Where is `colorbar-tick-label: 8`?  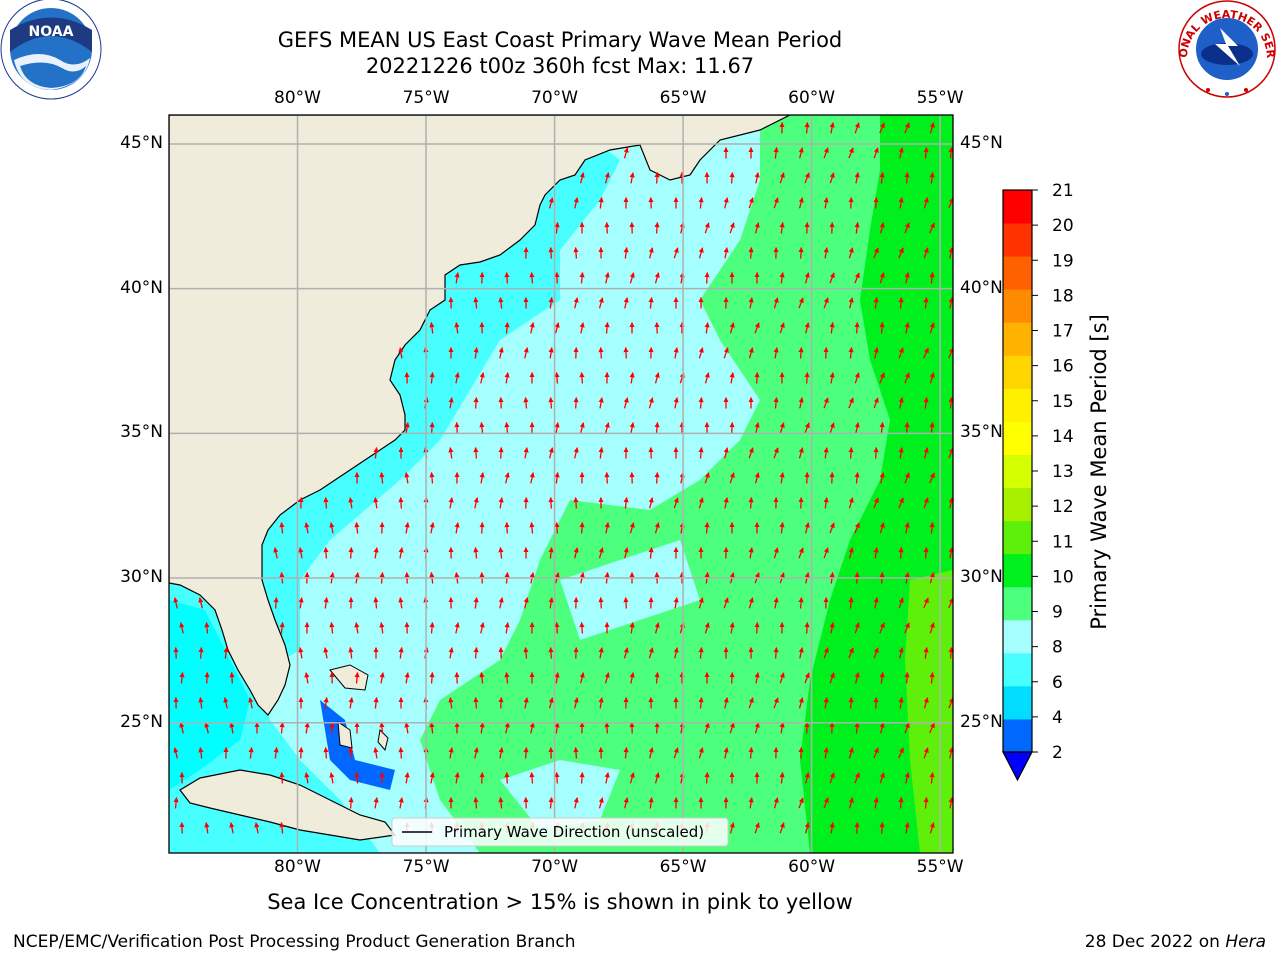
colorbar-tick-label: 8 is located at coordinates (1057, 648).